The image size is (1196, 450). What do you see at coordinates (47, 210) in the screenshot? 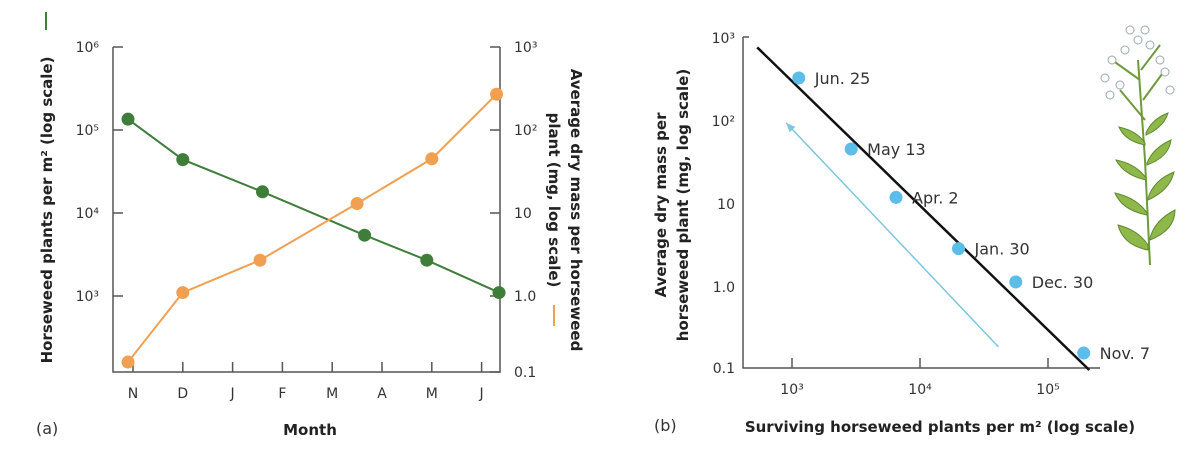
I see `chart-a-left-ylabel: Horseweed plants per m² (log scale)` at bounding box center [47, 210].